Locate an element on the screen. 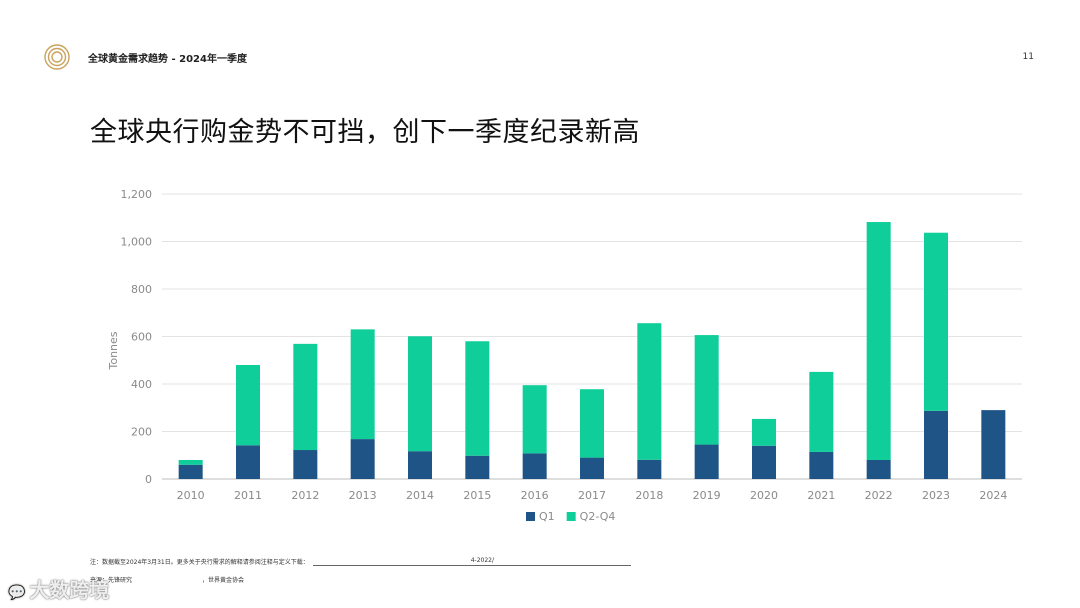 This screenshot has height=608, width=1080. x-tick-label: 2020 is located at coordinates (764, 495).